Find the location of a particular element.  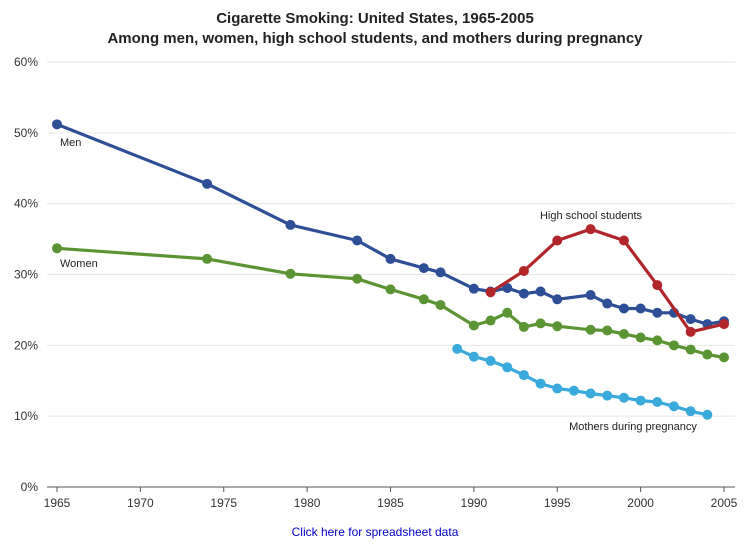

series-label-men: Men is located at coordinates (70, 143).